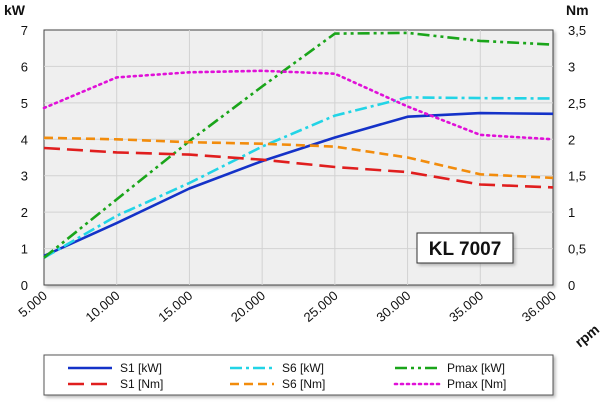 The width and height of the screenshot is (600, 409). What do you see at coordinates (141, 384) in the screenshot?
I see `legend-label: S1 [Nm]` at bounding box center [141, 384].